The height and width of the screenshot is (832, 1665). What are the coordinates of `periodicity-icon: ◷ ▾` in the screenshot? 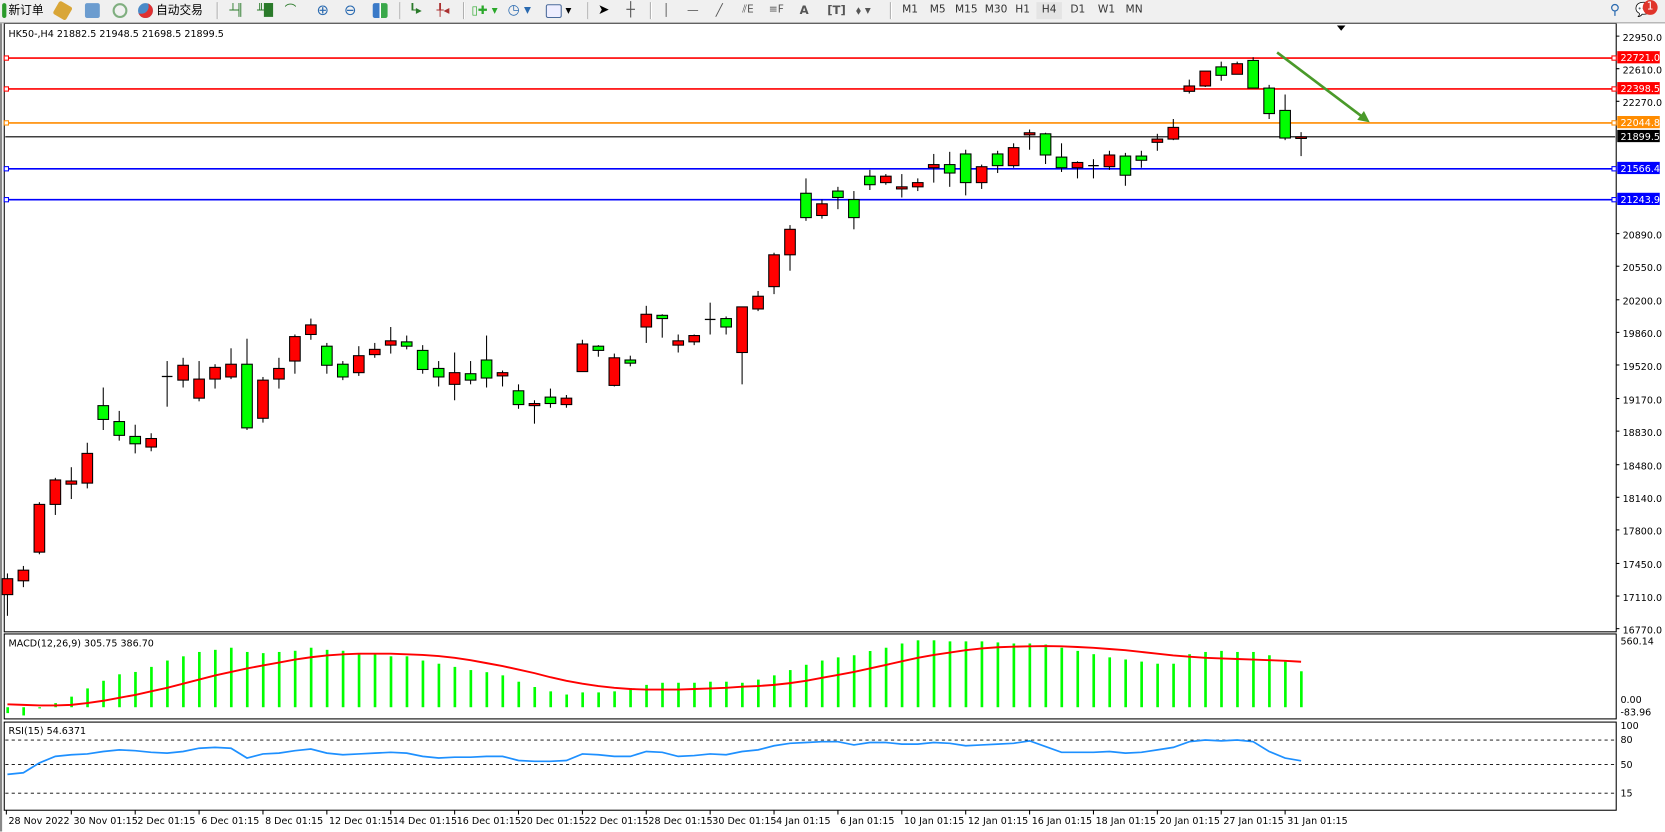 It's located at (519, 10).